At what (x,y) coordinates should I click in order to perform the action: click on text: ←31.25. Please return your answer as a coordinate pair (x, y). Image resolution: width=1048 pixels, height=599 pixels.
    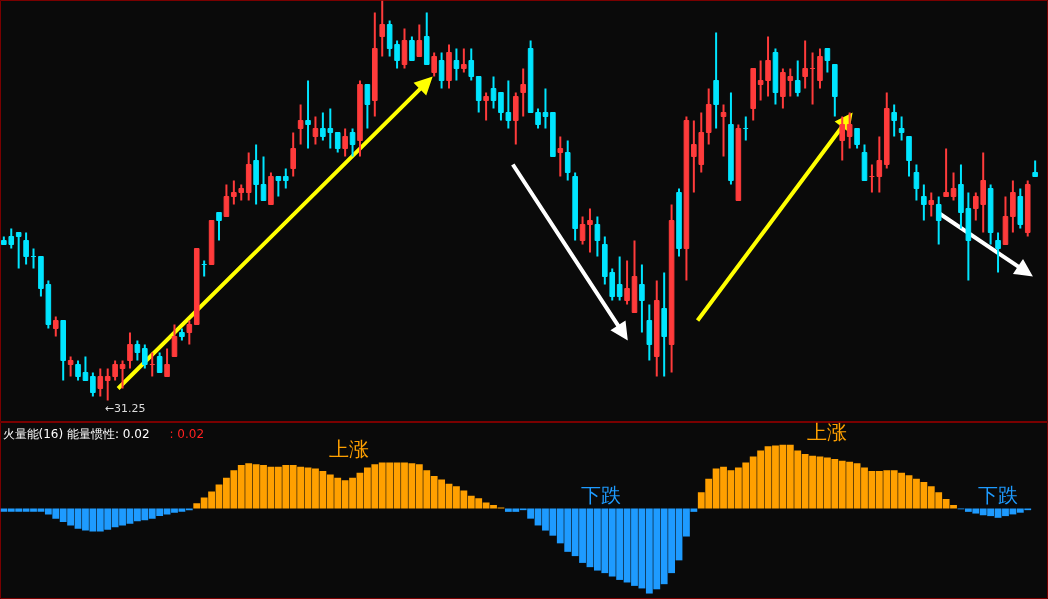
    Looking at the image, I should click on (125, 408).